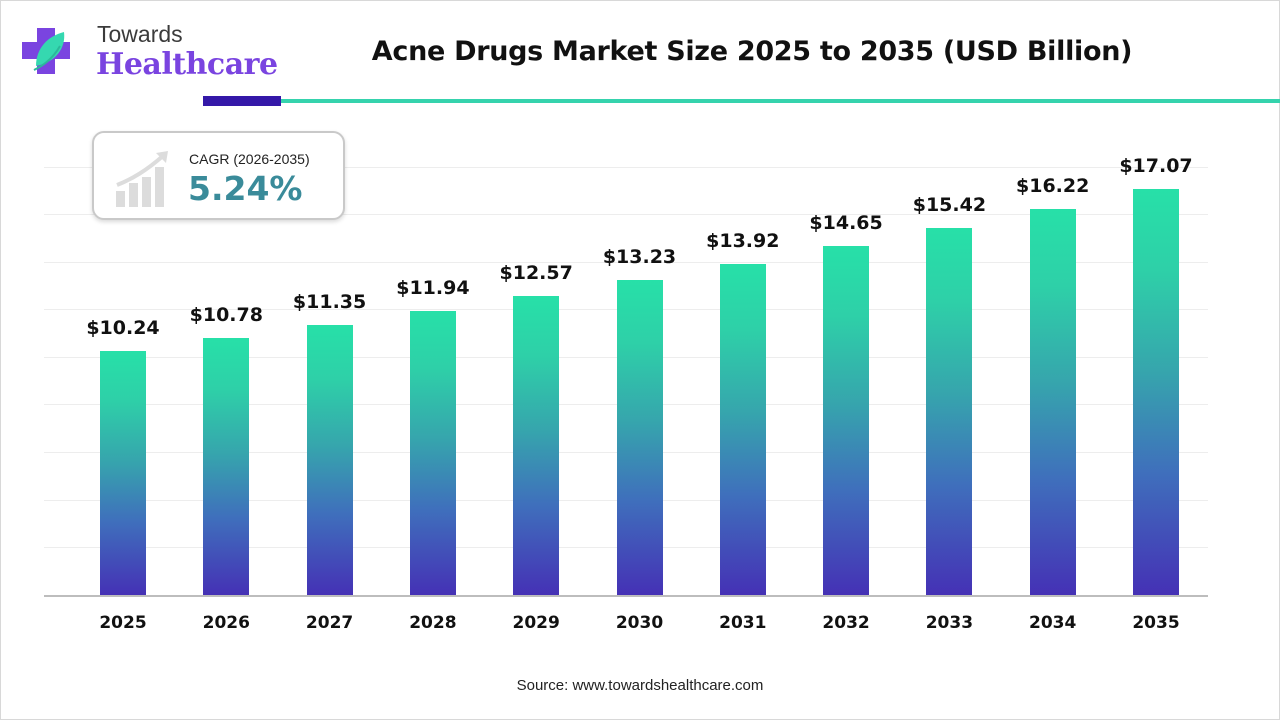  What do you see at coordinates (780, 101) in the screenshot?
I see `title-rule` at bounding box center [780, 101].